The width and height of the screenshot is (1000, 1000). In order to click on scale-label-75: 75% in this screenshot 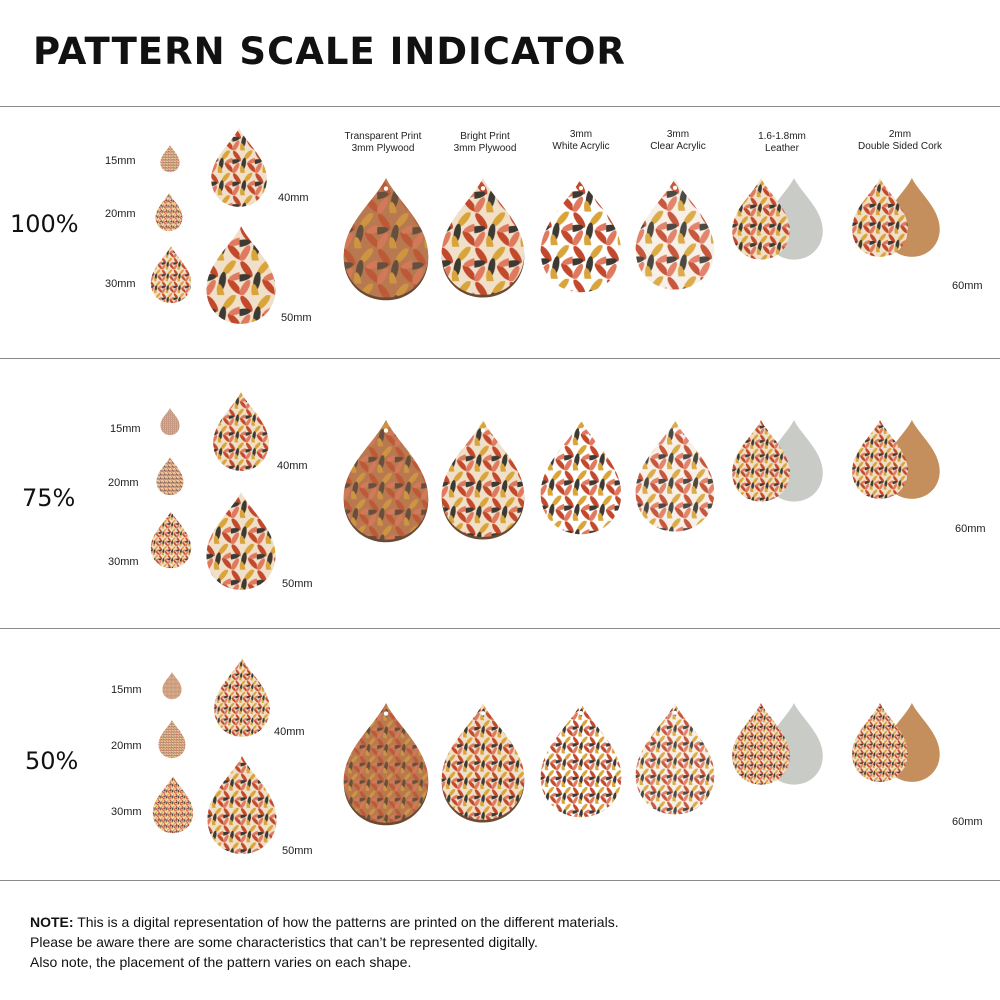, I will do `click(49, 498)`.